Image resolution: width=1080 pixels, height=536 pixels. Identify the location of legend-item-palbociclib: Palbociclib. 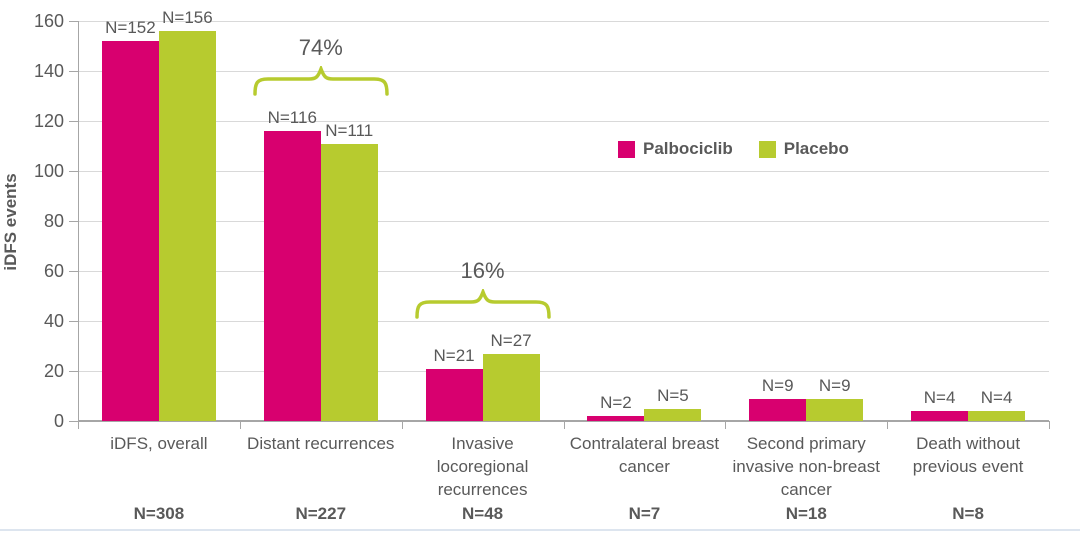
(675, 149).